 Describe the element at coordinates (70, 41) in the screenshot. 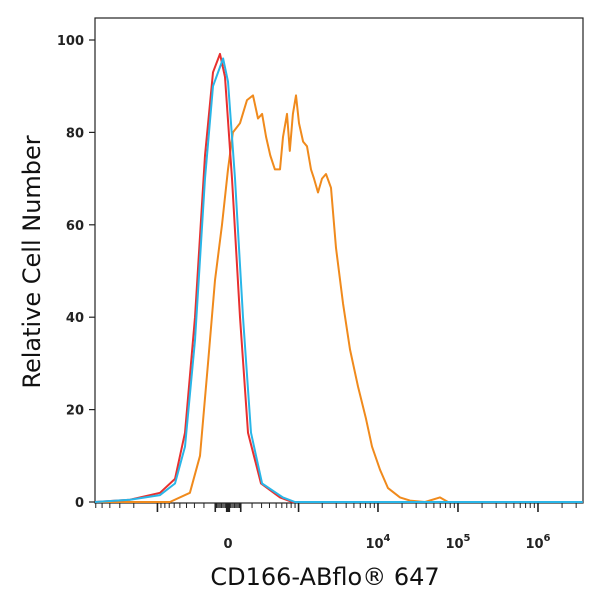

I see `y-tick-label: 100` at that location.